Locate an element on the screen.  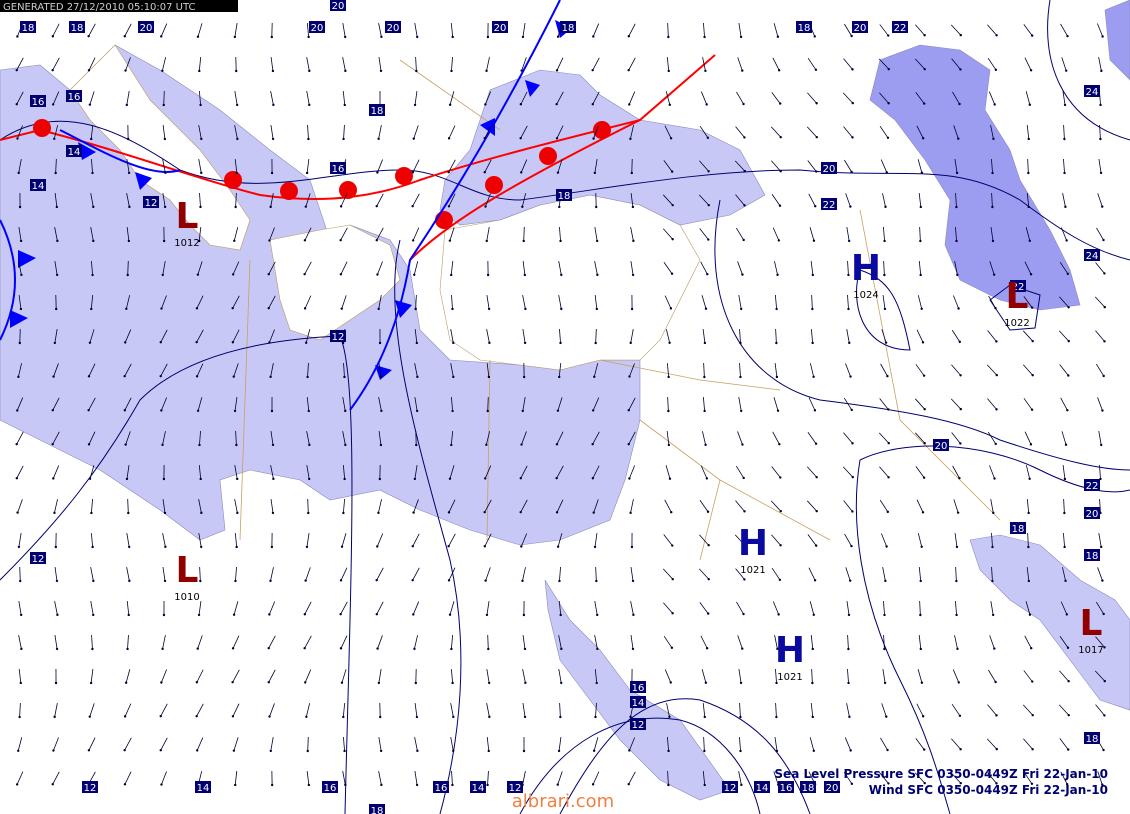
isobar-label: 14 is located at coordinates (638, 703).